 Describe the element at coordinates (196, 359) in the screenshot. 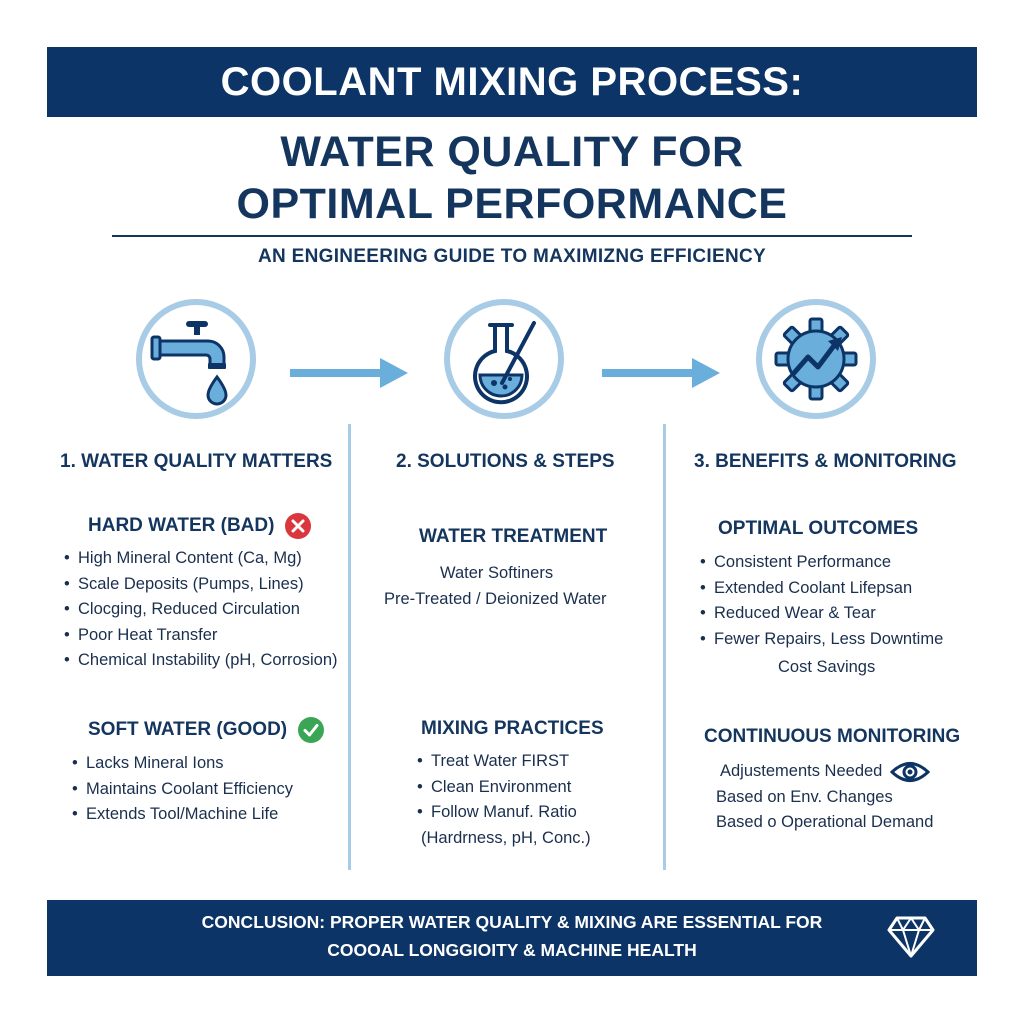

I see `water-tap-icon` at that location.